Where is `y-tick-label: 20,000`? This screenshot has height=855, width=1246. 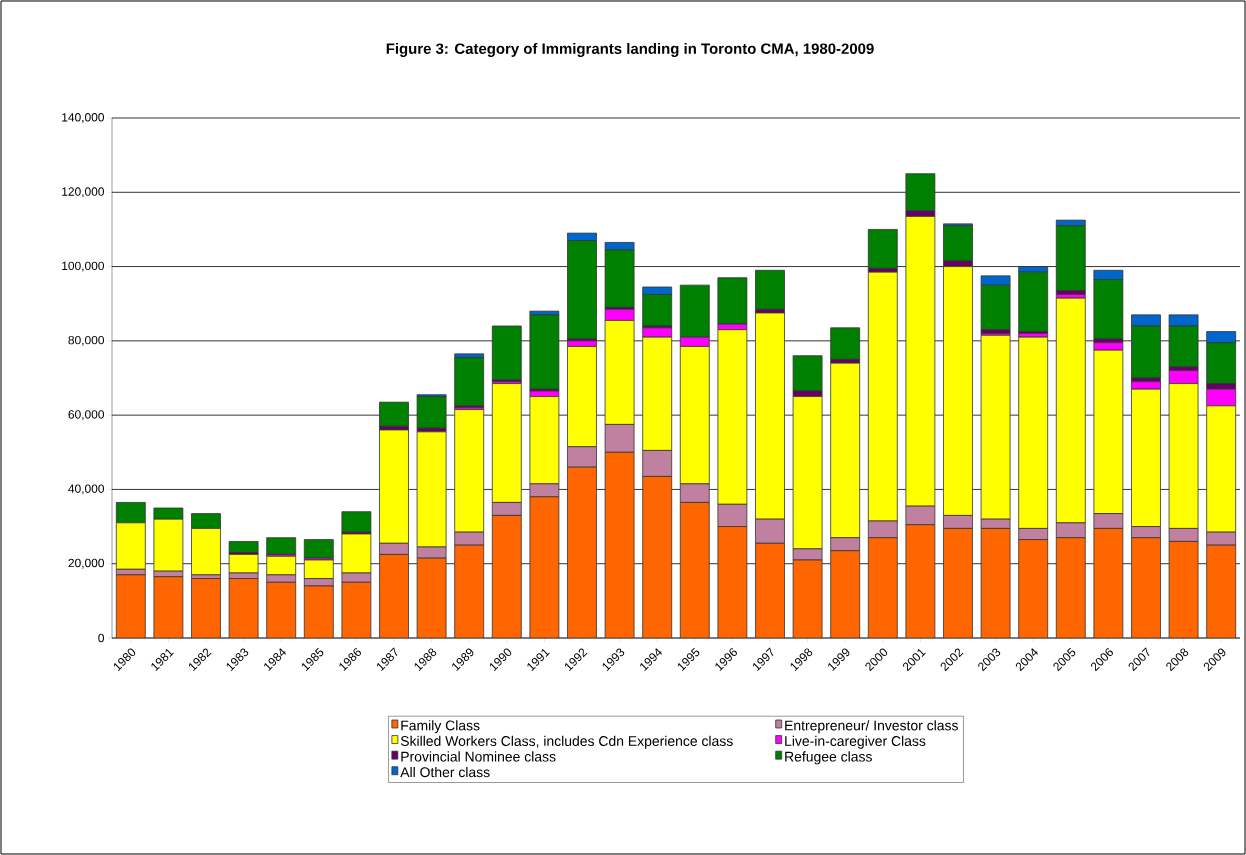
y-tick-label: 20,000 is located at coordinates (86, 563).